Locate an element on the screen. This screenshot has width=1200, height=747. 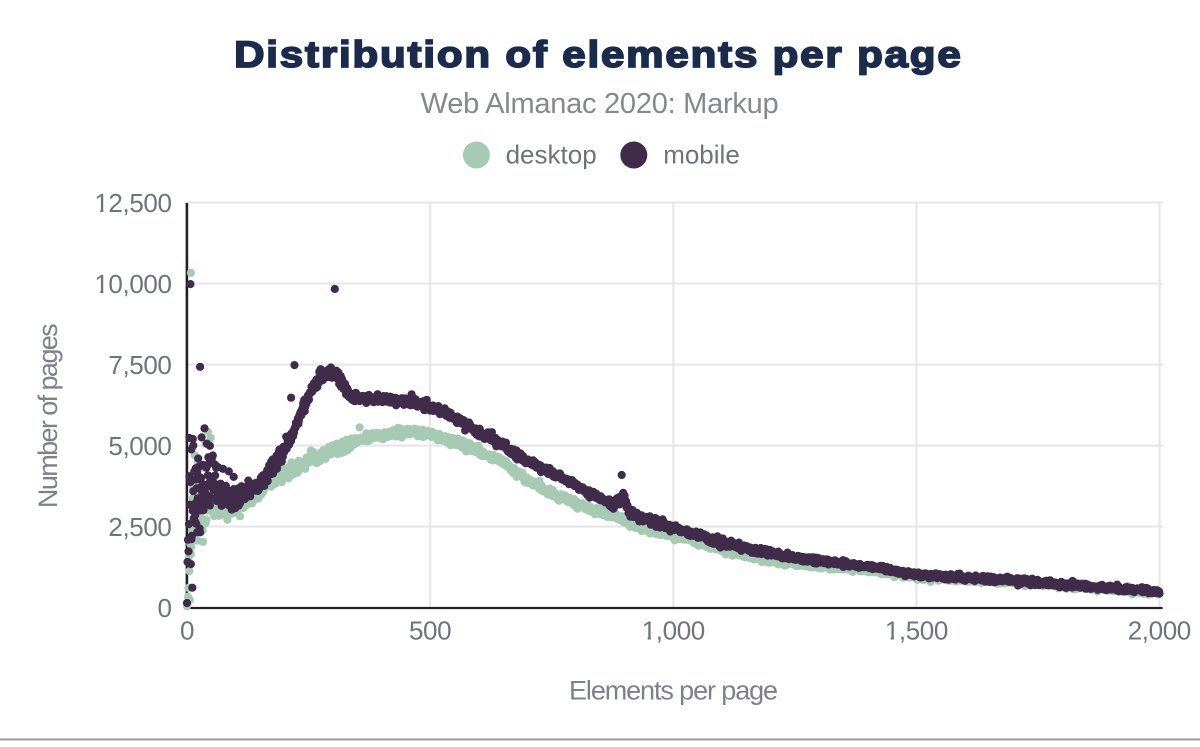
svg-text: 5,000 is located at coordinates (139, 446).